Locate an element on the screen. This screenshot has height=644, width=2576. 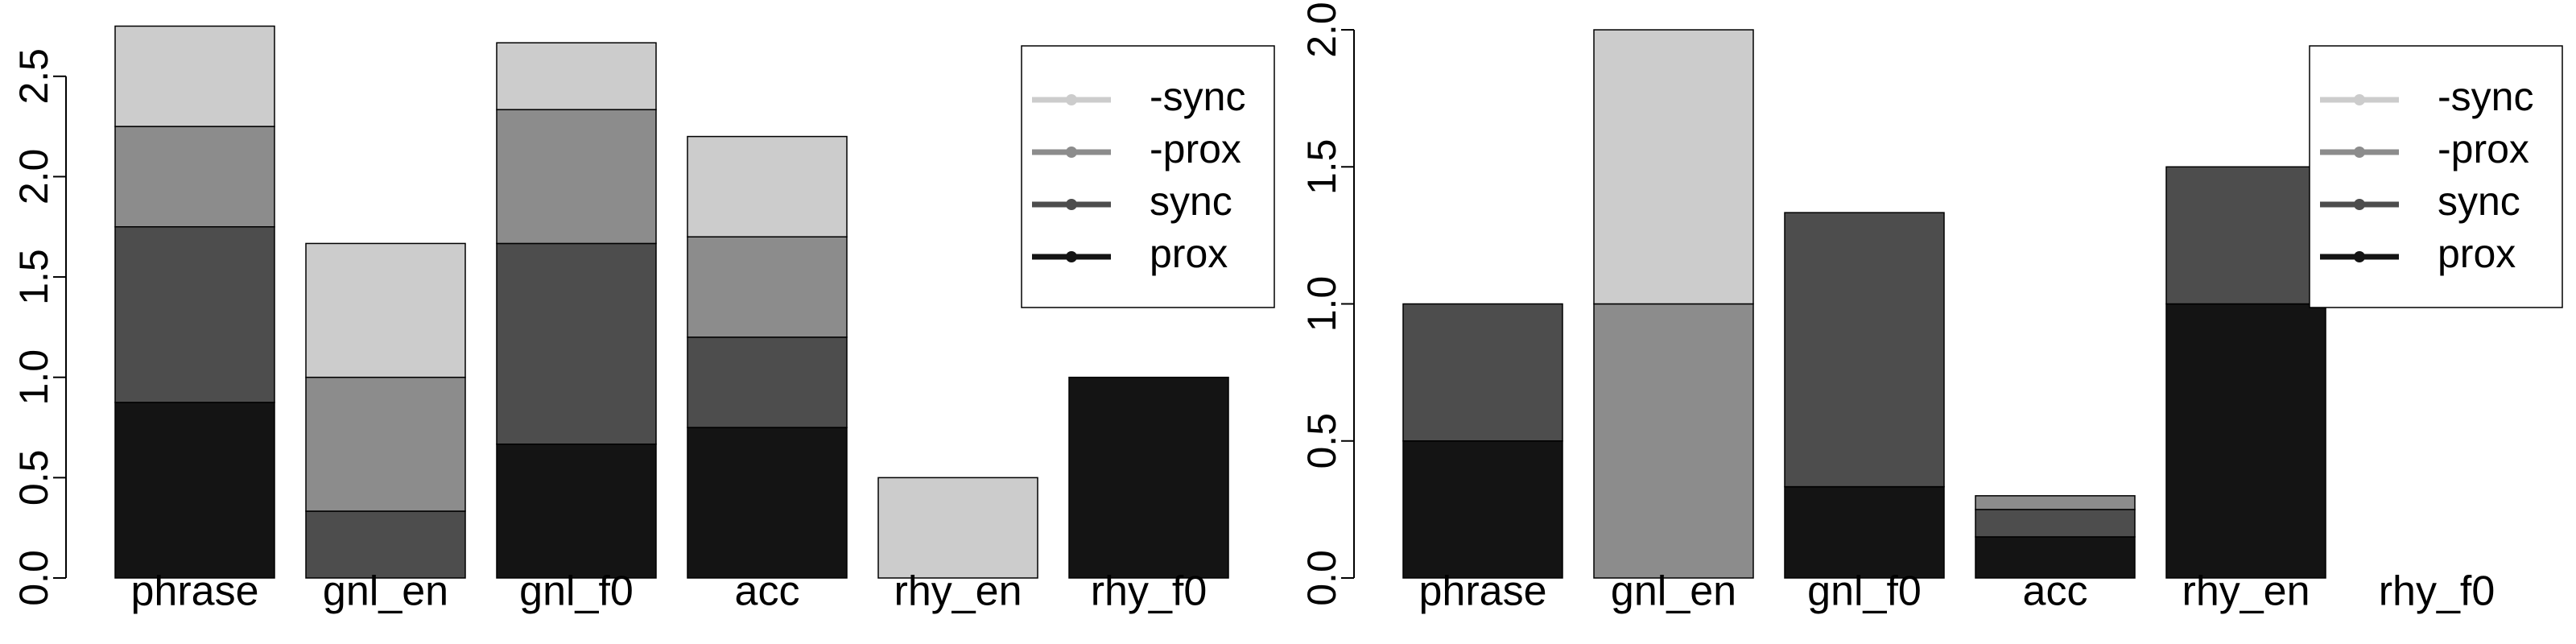
y-tick-label: 2.5 is located at coordinates (33, 76).